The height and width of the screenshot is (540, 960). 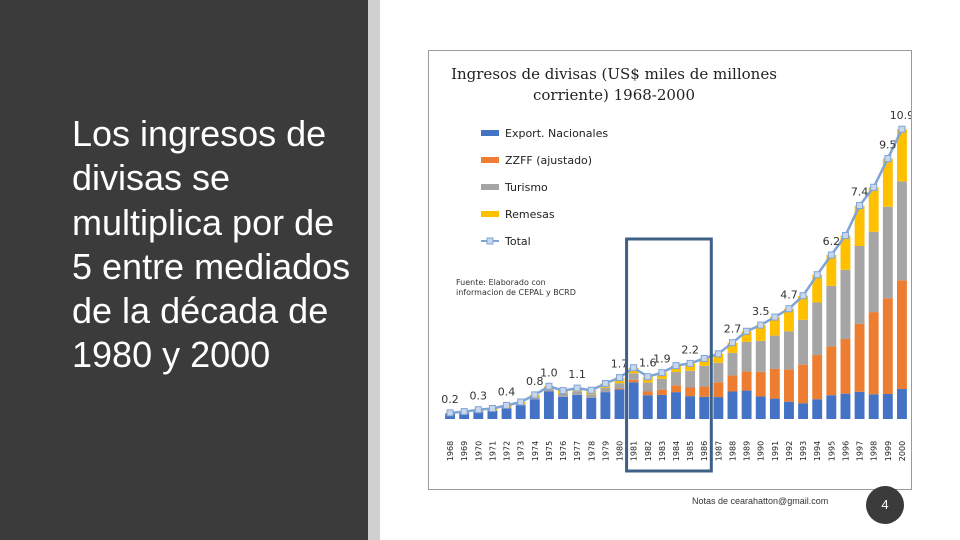 What do you see at coordinates (900, 115) in the screenshot?
I see `total-label-2000: 10.9` at bounding box center [900, 115].